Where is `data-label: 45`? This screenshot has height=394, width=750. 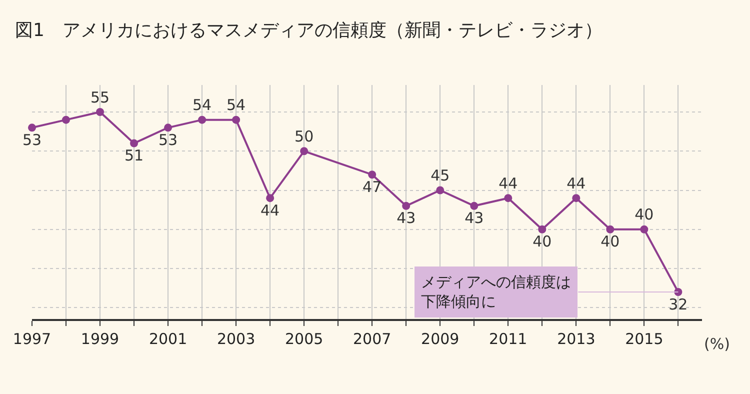
data-label: 45 is located at coordinates (440, 175).